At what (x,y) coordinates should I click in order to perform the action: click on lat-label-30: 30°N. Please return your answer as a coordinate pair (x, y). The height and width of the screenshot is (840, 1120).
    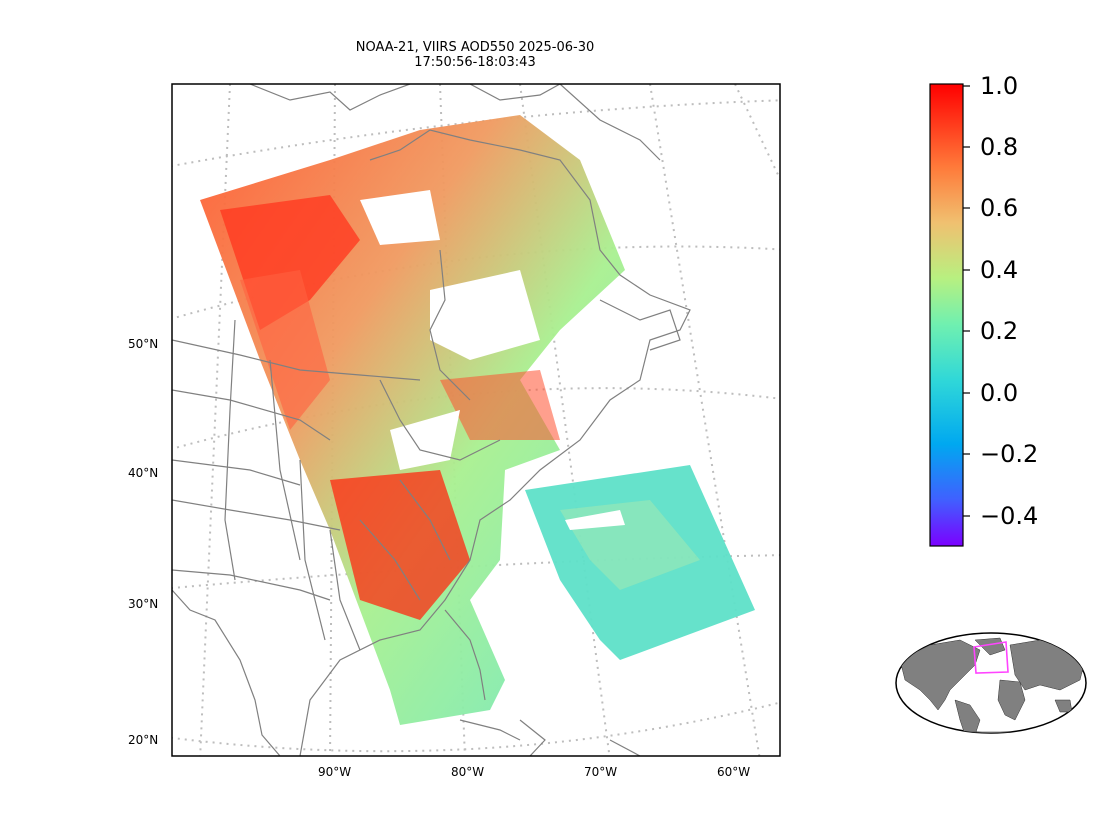
    Looking at the image, I should click on (143, 604).